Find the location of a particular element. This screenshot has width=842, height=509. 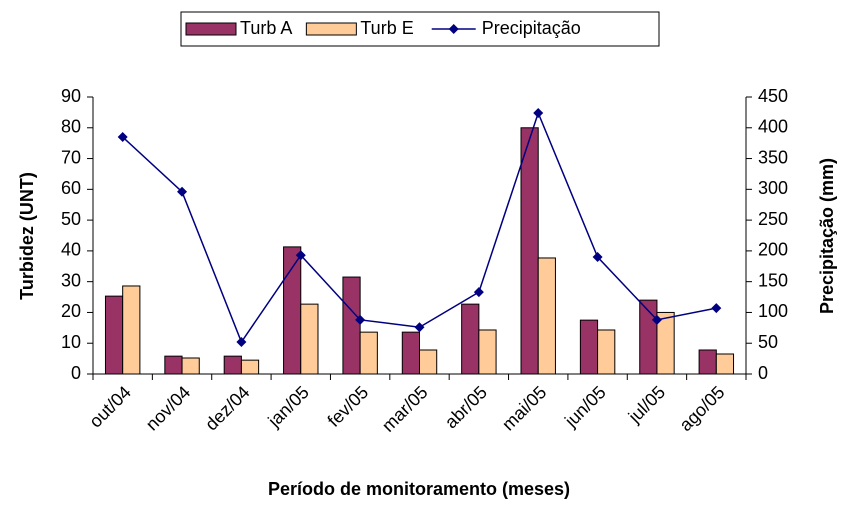

x-tick-label: jul/05 is located at coordinates (646, 404).